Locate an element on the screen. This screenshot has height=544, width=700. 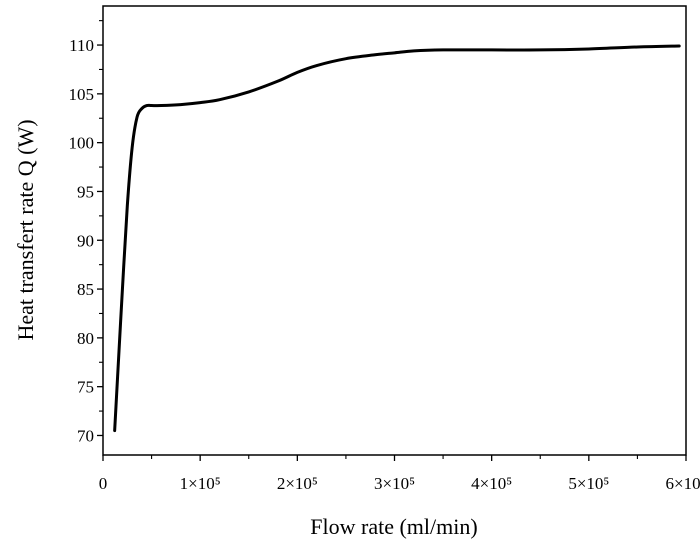
x-tick-label: 2×10⁵ is located at coordinates (297, 483).